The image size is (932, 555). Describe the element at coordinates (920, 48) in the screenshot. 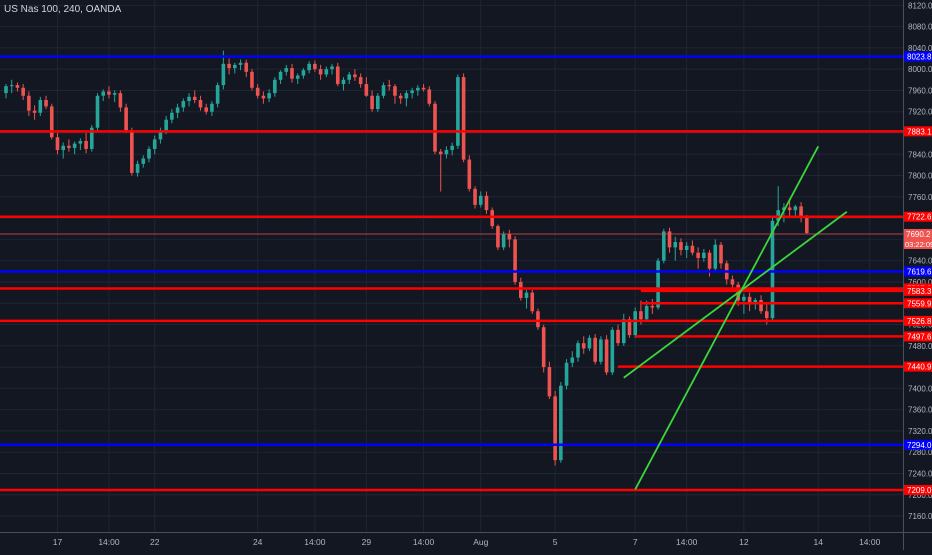

I see `y-tick-label: 8040.0` at that location.